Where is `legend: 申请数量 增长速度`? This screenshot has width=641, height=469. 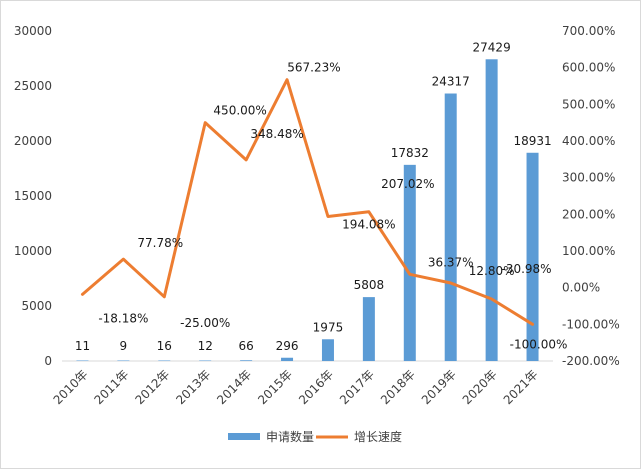
legend: 申请数量 增长速度 is located at coordinates (315, 436).